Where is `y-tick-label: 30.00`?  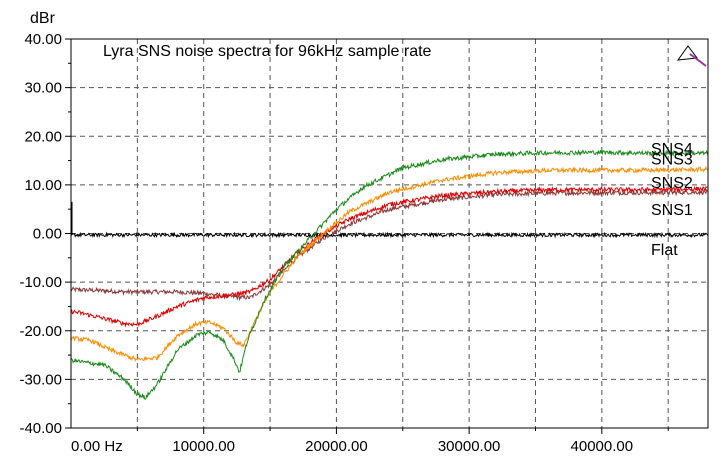 y-tick-label: 30.00 is located at coordinates (43, 88).